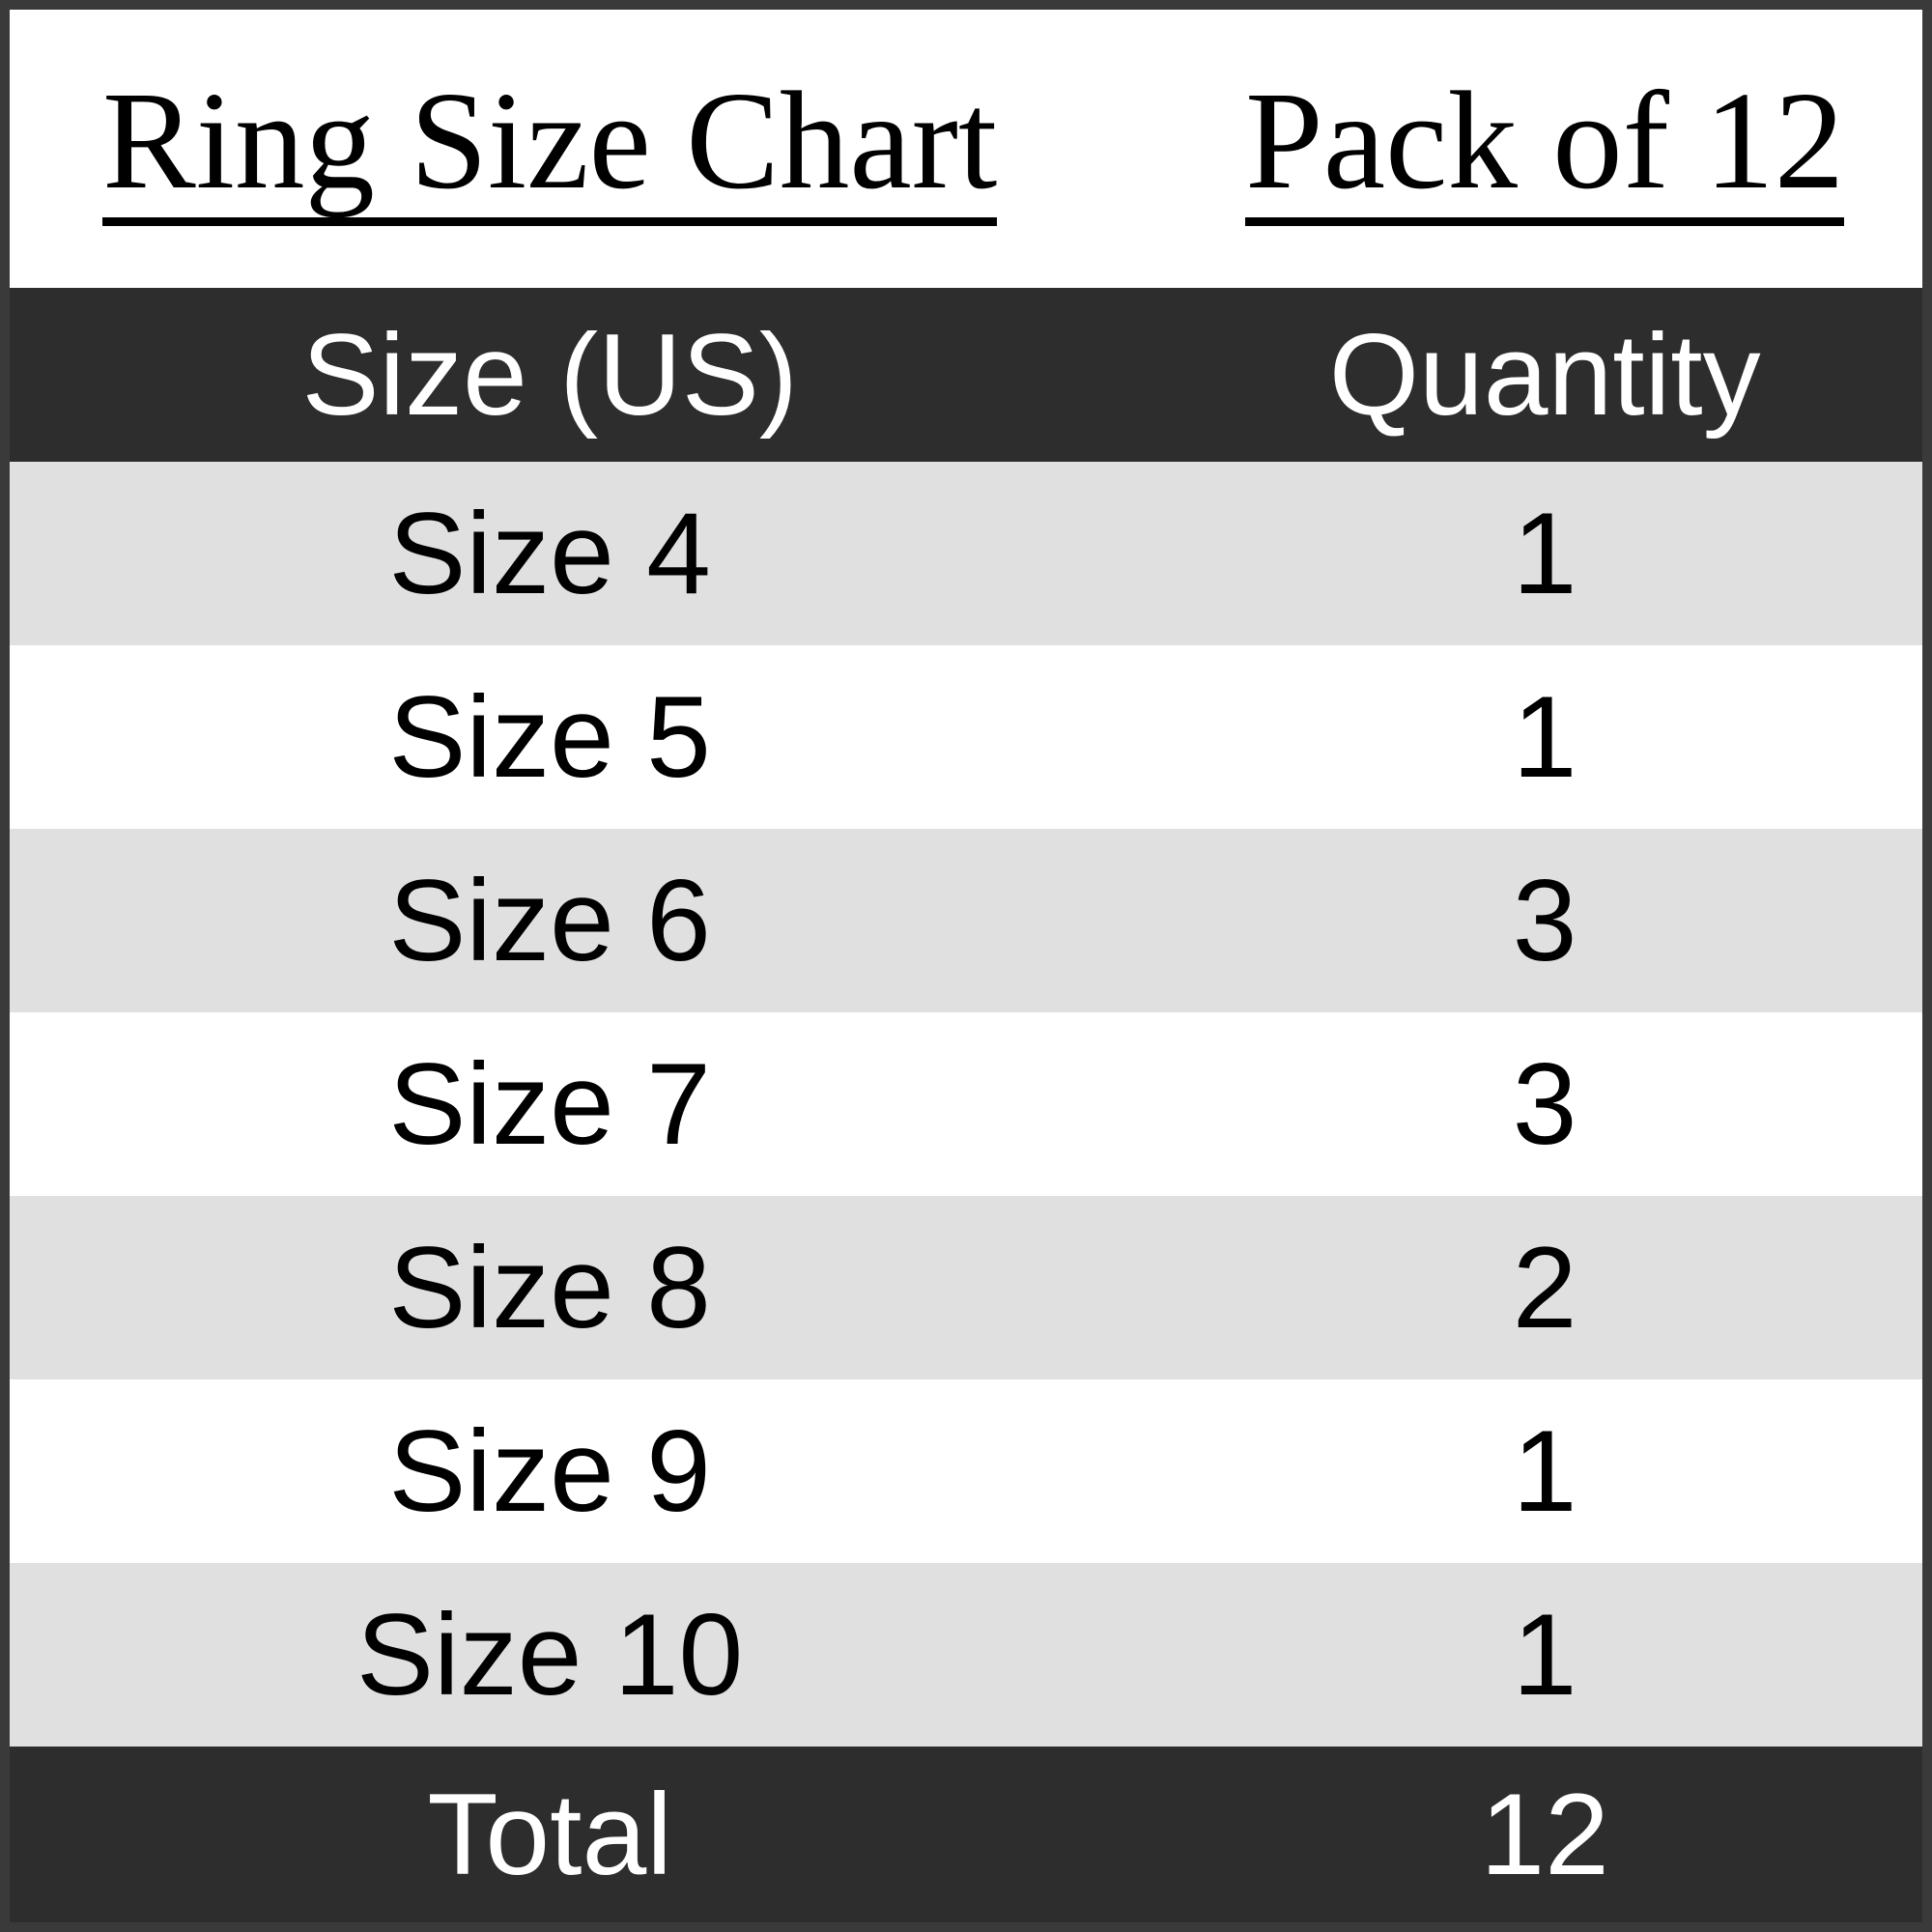 This screenshot has height=1932, width=1932. What do you see at coordinates (1545, 148) in the screenshot?
I see `pack-of-label: Pack of 12` at bounding box center [1545, 148].